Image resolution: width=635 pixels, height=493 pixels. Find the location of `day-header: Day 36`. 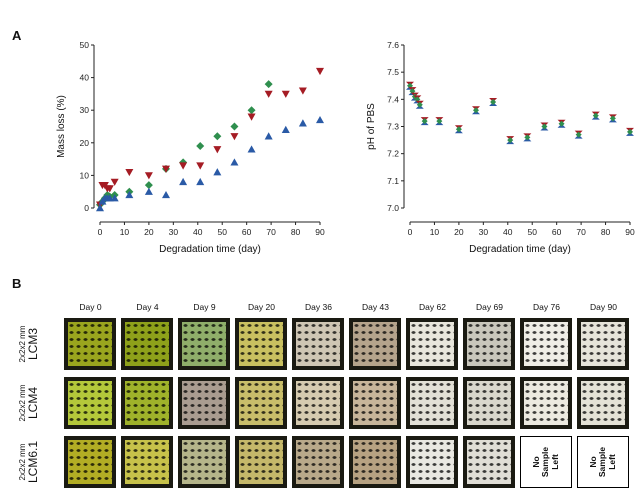

day-header: Day 36 is located at coordinates (318, 307).